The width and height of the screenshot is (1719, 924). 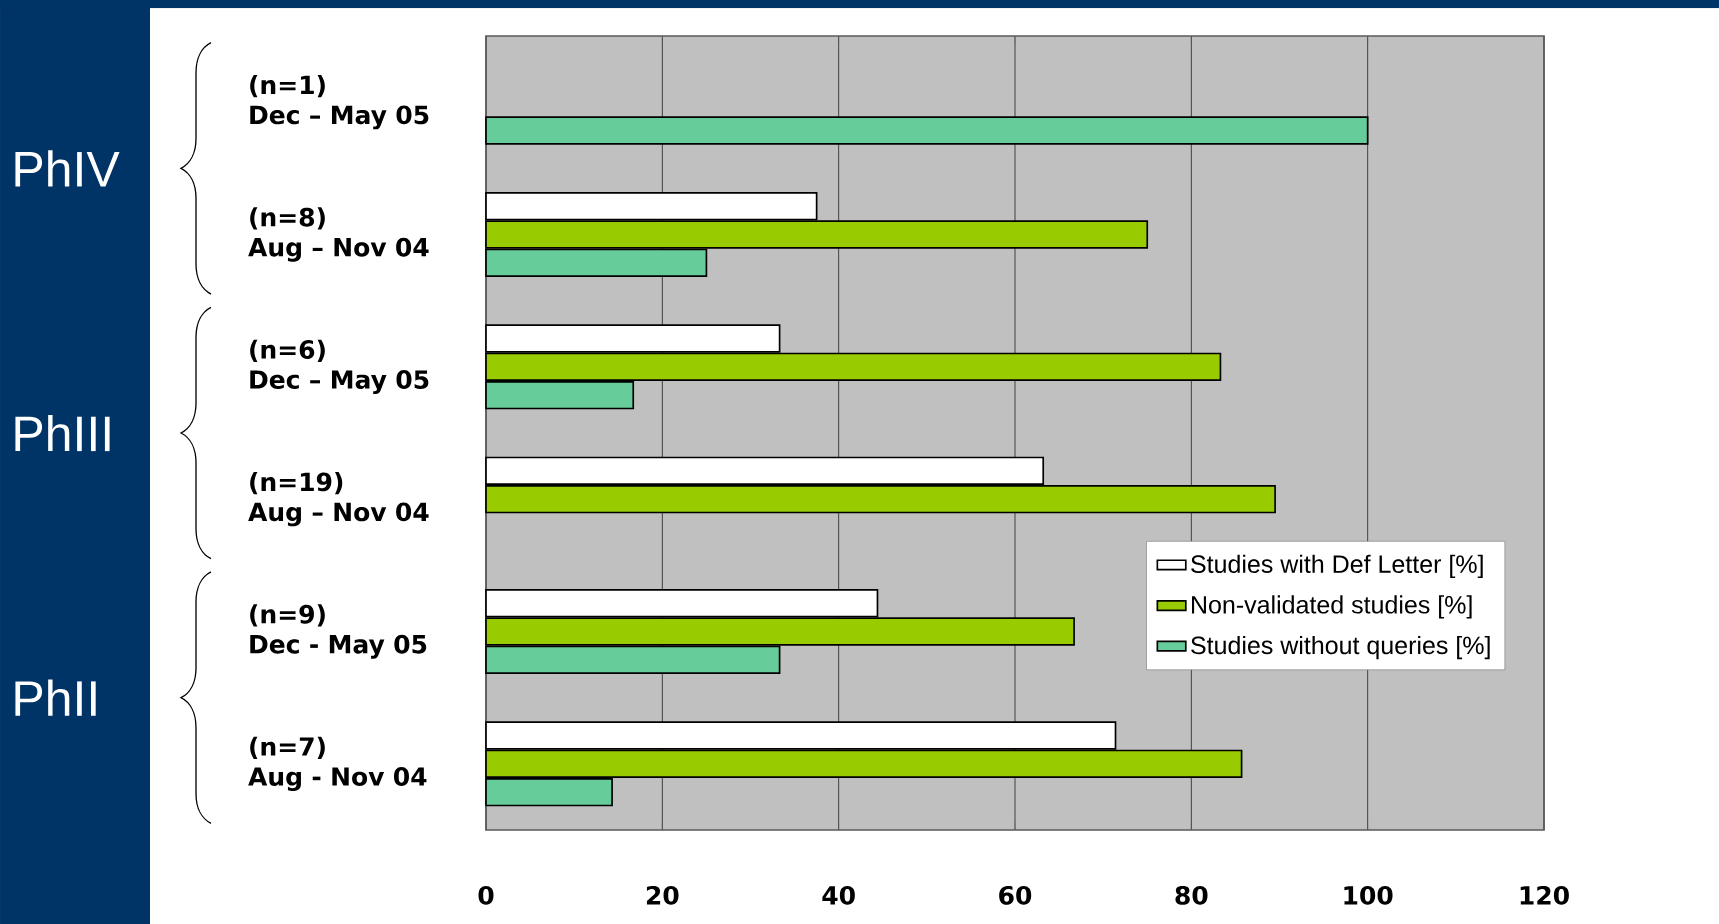 What do you see at coordinates (838, 895) in the screenshot?
I see `x-tick-label: 40` at bounding box center [838, 895].